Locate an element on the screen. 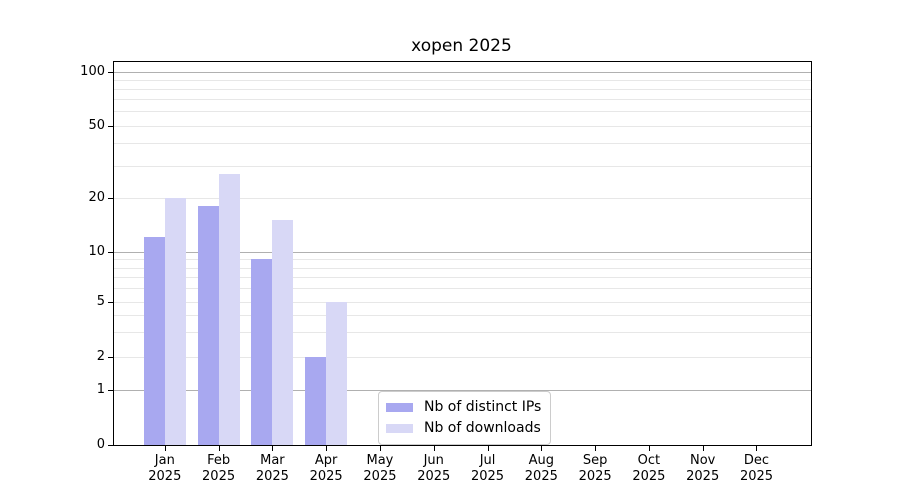 This screenshot has width=900, height=500. bar-mar-distinct-ips is located at coordinates (262, 352).